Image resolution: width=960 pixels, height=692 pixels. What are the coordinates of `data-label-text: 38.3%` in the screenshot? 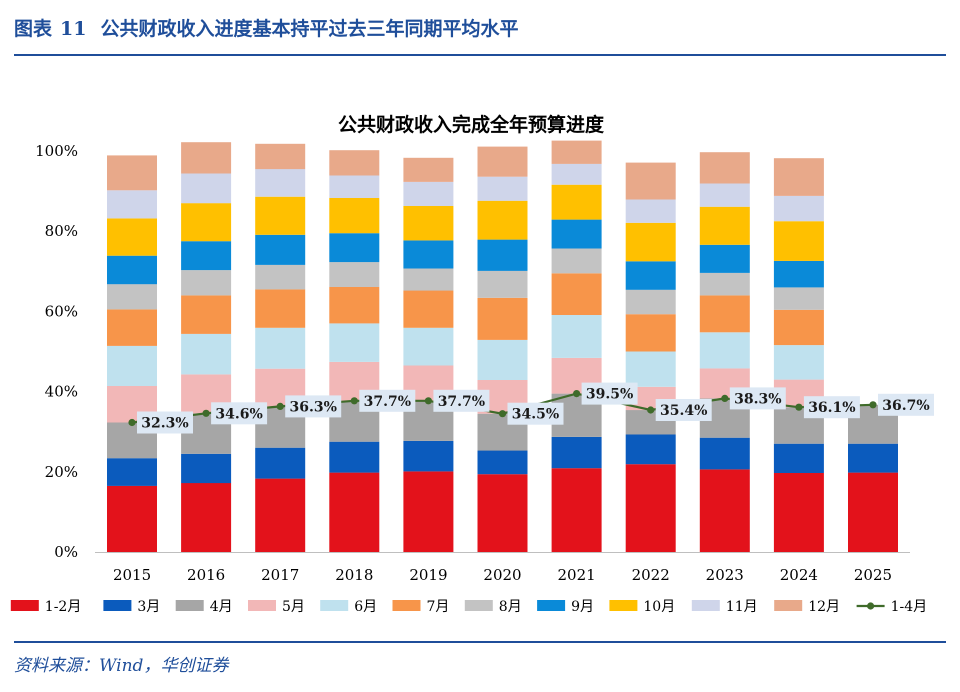 It's located at (757, 399).